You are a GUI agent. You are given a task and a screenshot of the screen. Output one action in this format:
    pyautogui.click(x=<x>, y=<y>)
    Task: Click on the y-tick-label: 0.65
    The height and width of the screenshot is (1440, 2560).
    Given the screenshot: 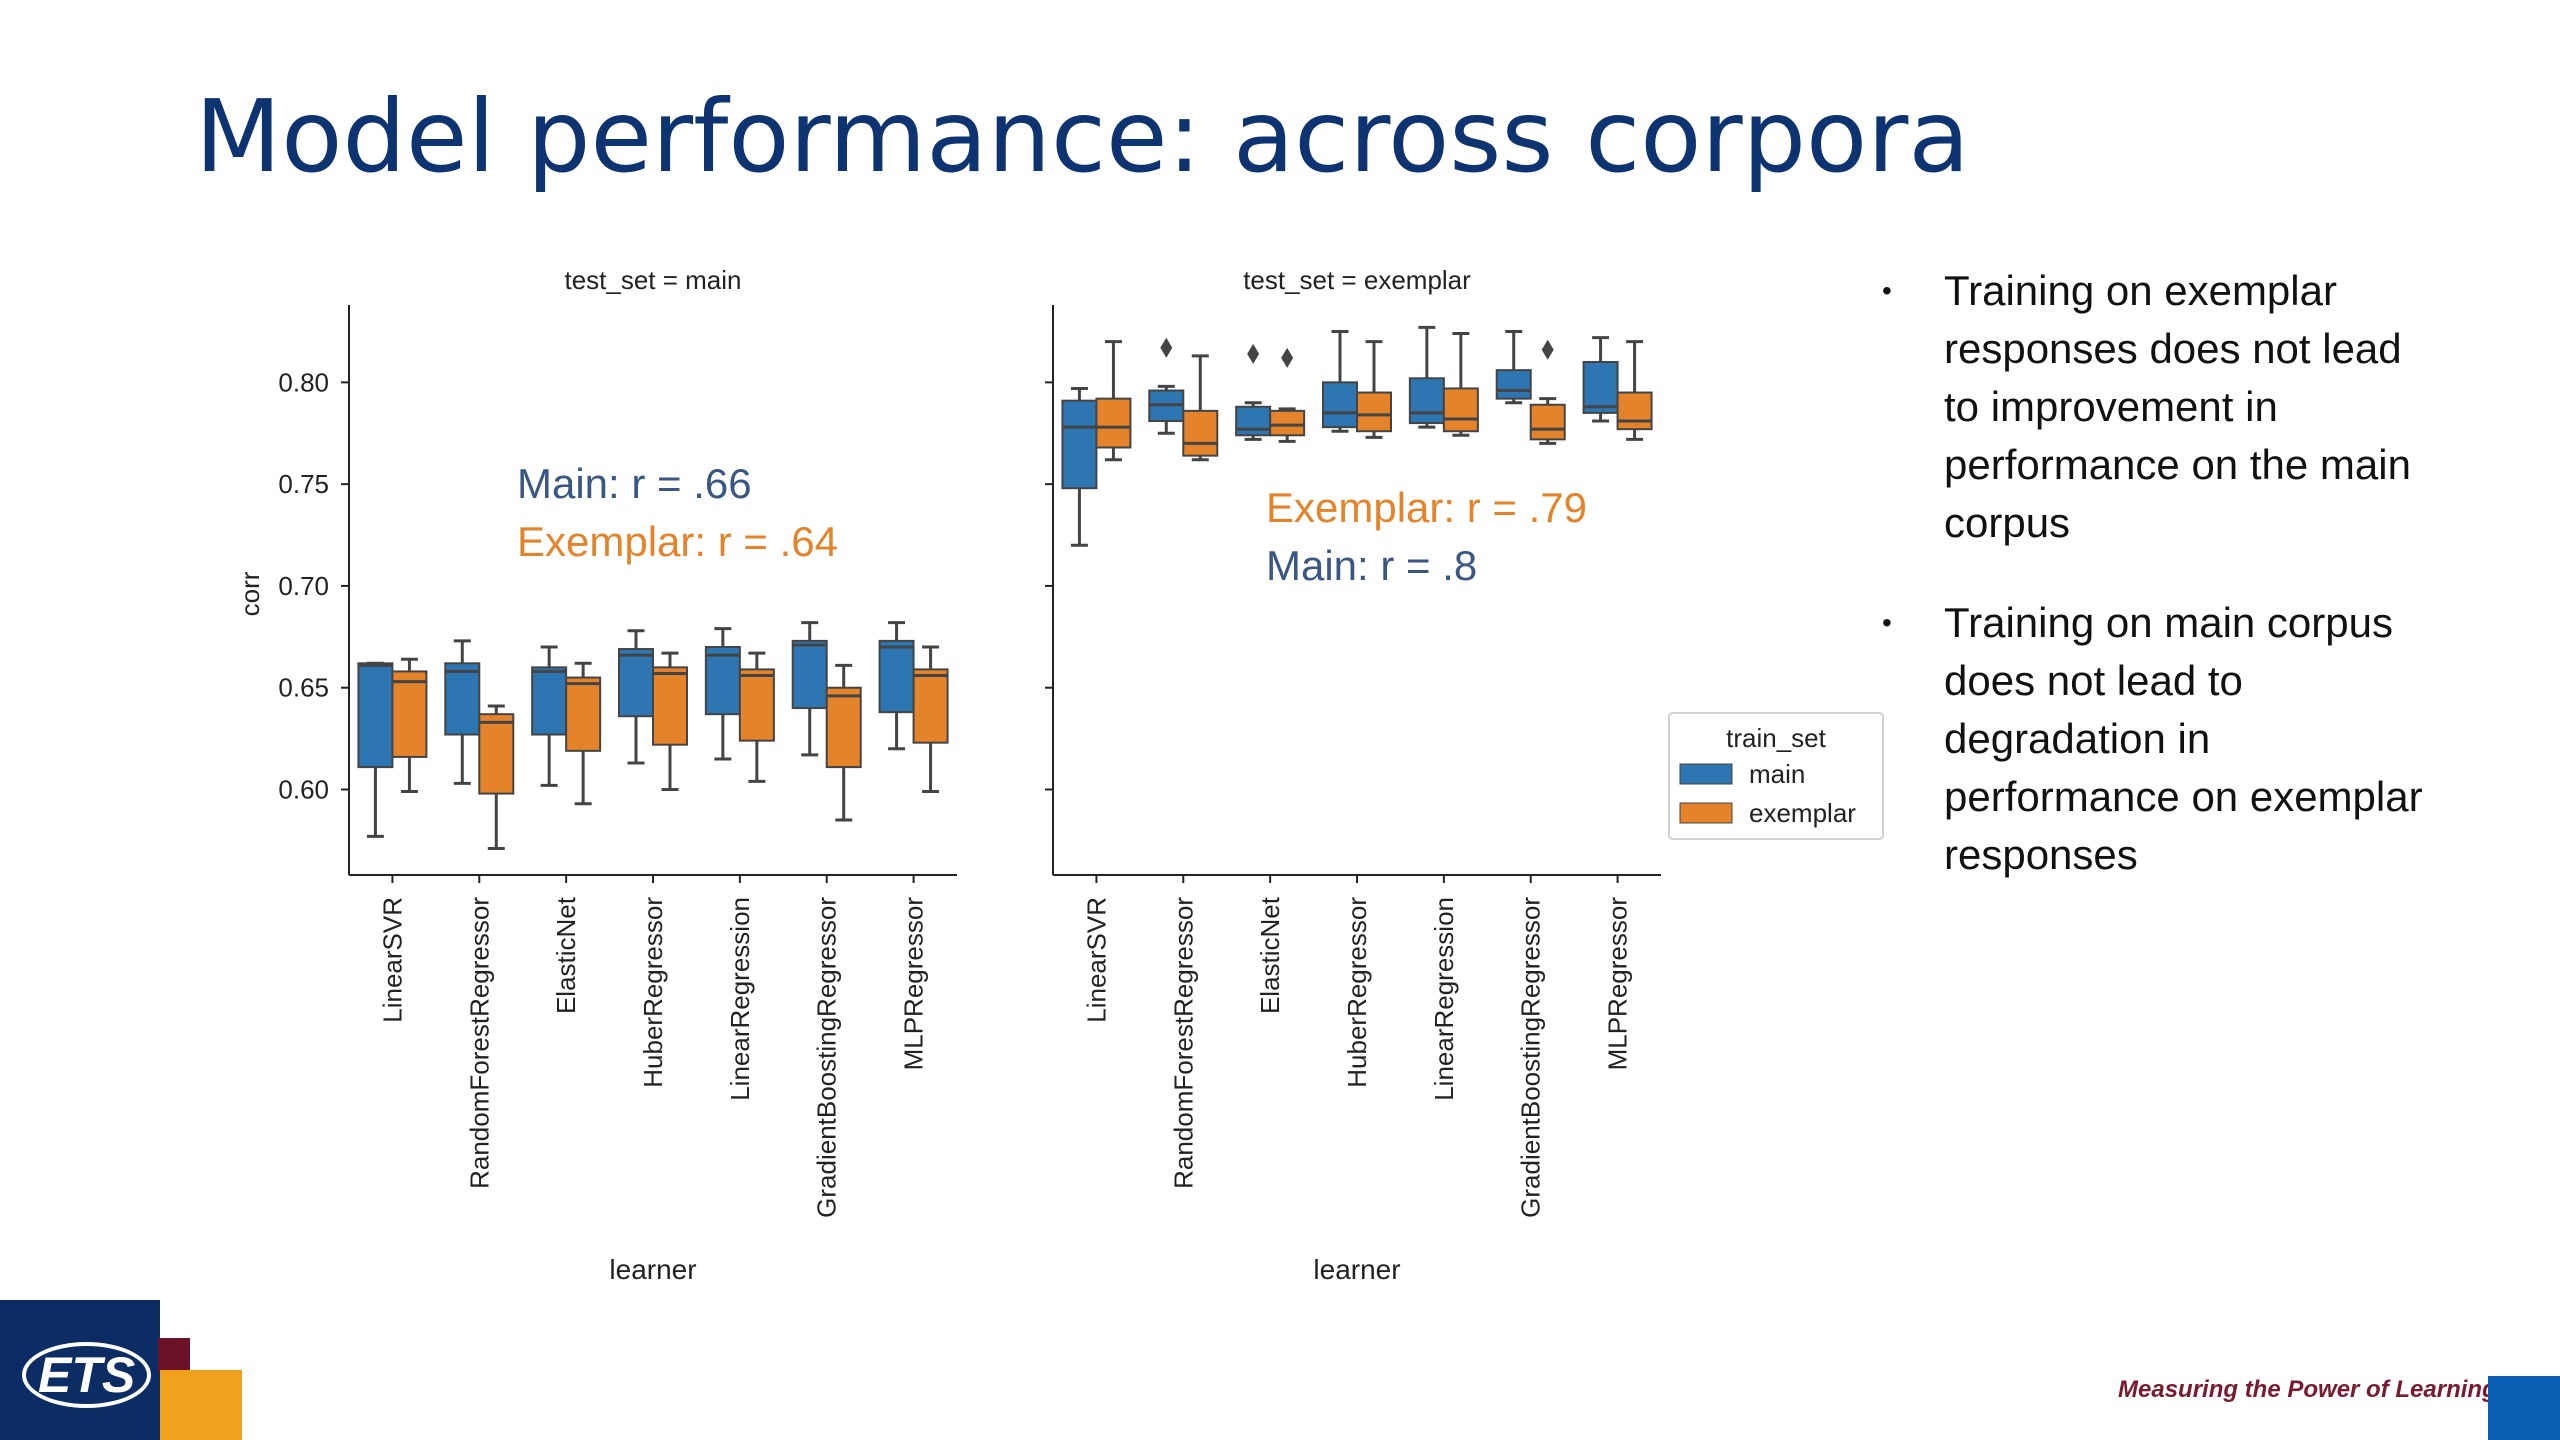 What is the action you would take?
    pyautogui.click(x=303, y=688)
    